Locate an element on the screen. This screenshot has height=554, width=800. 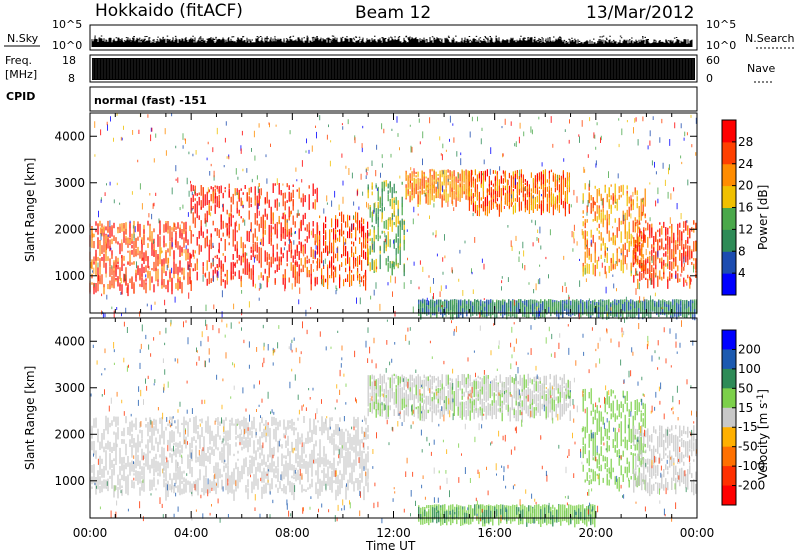
freq-stripe-lines is located at coordinates (393, 69).